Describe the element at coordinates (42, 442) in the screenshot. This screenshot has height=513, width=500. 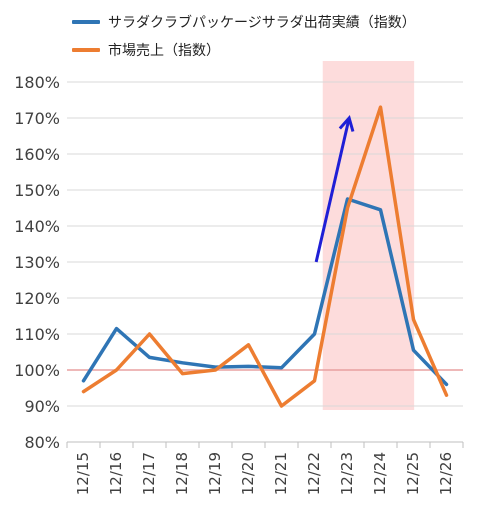
I see `y-tick-label: 80%` at that location.